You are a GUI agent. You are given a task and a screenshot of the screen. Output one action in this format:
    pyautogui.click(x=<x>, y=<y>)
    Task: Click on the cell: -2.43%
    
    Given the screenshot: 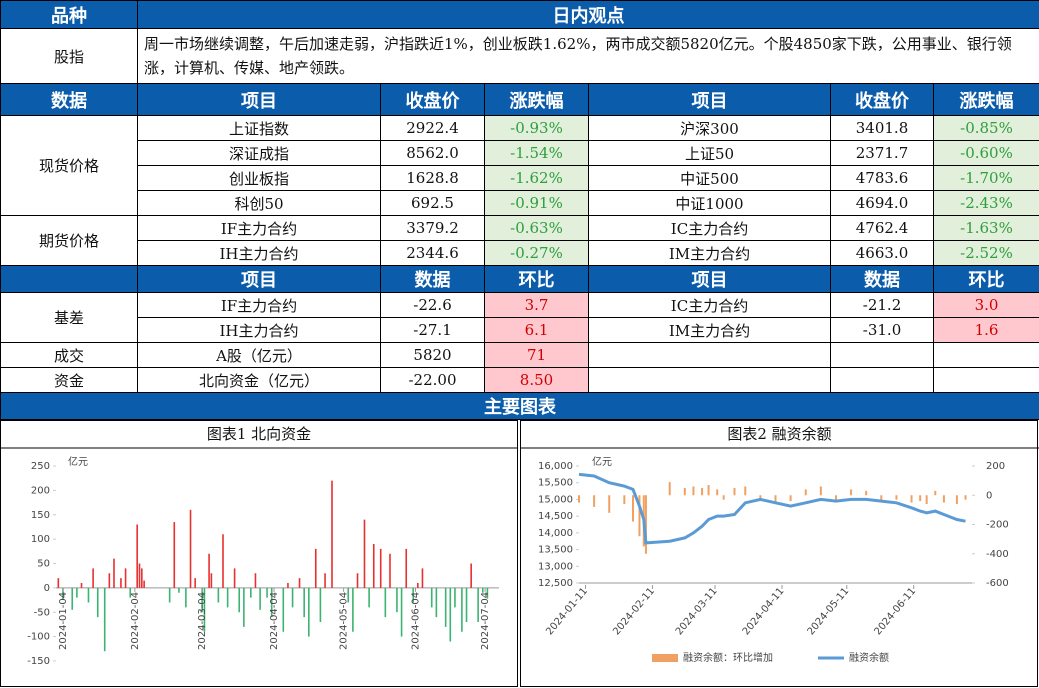 What is the action you would take?
    pyautogui.click(x=986, y=203)
    